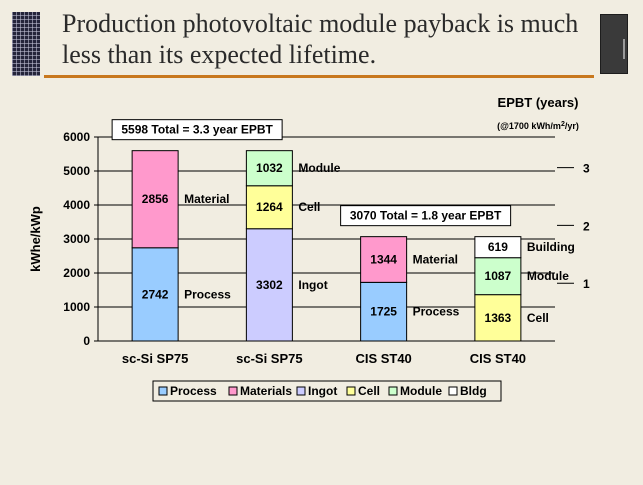 Image resolution: width=643 pixels, height=485 pixels. Describe the element at coordinates (473, 391) in the screenshot. I see `legend-label: Bldg` at that location.